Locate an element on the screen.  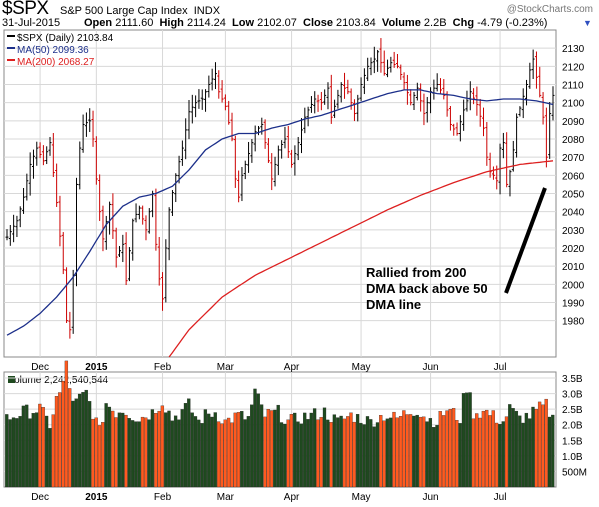
price-tick-label: 1980 is located at coordinates (573, 322).